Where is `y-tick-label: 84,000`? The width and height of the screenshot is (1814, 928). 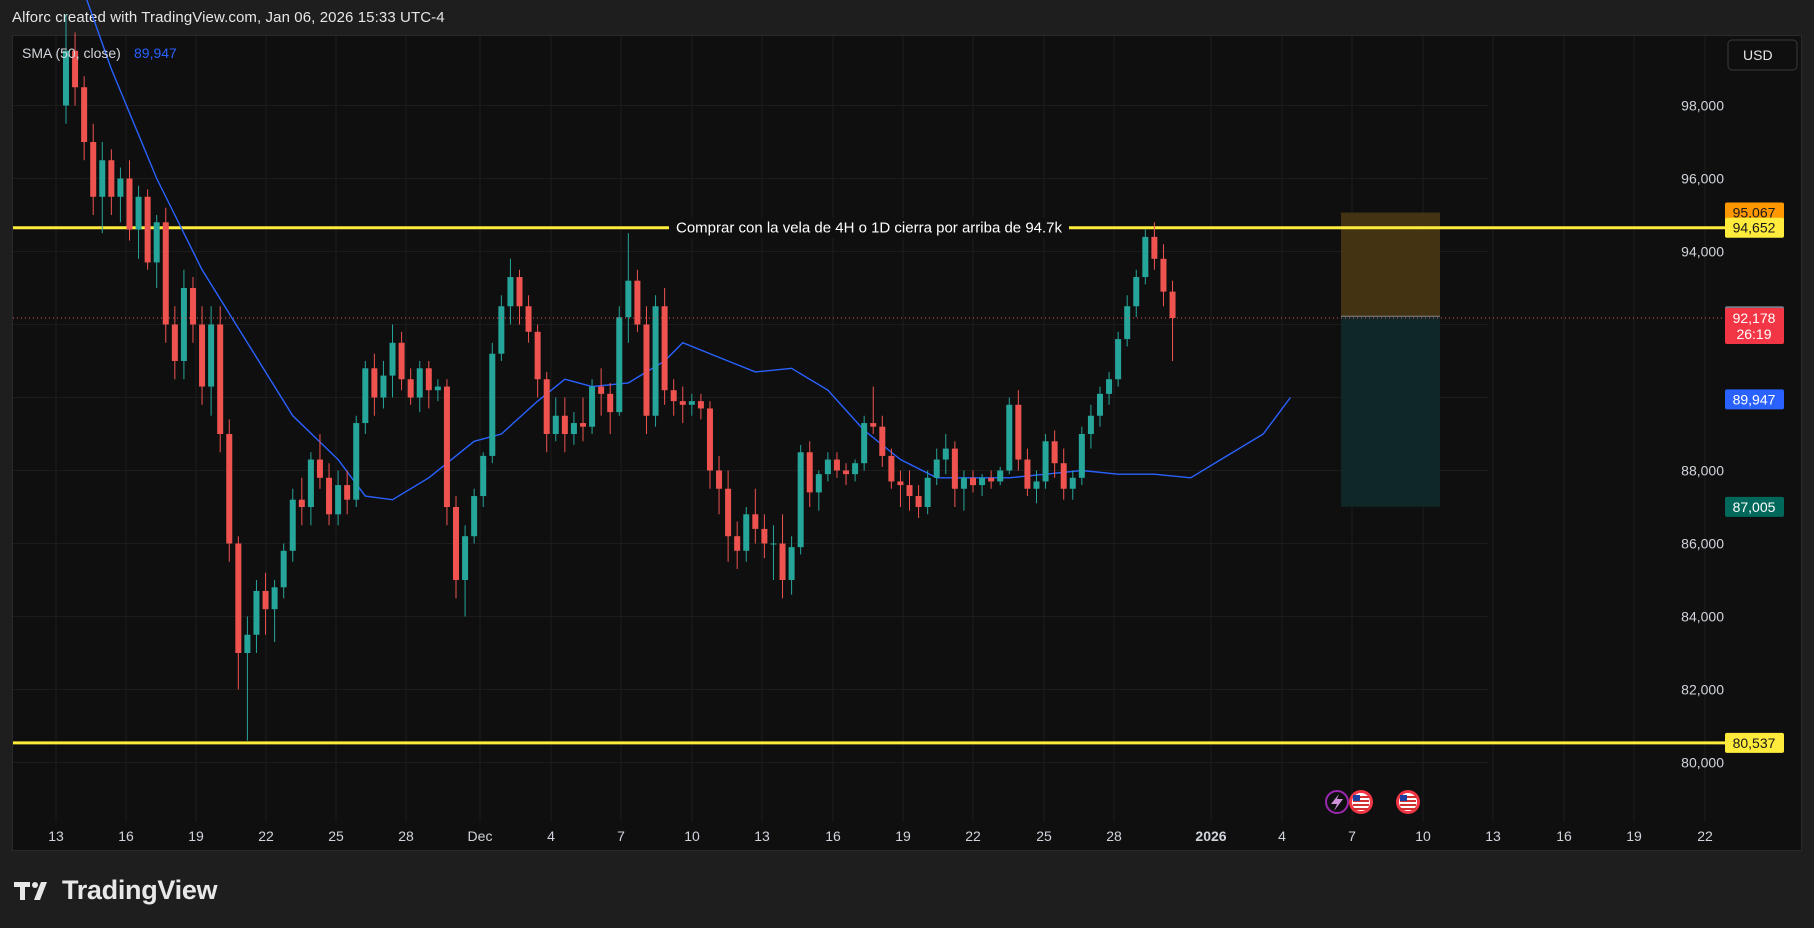
y-tick-label: 84,000 is located at coordinates (1702, 617).